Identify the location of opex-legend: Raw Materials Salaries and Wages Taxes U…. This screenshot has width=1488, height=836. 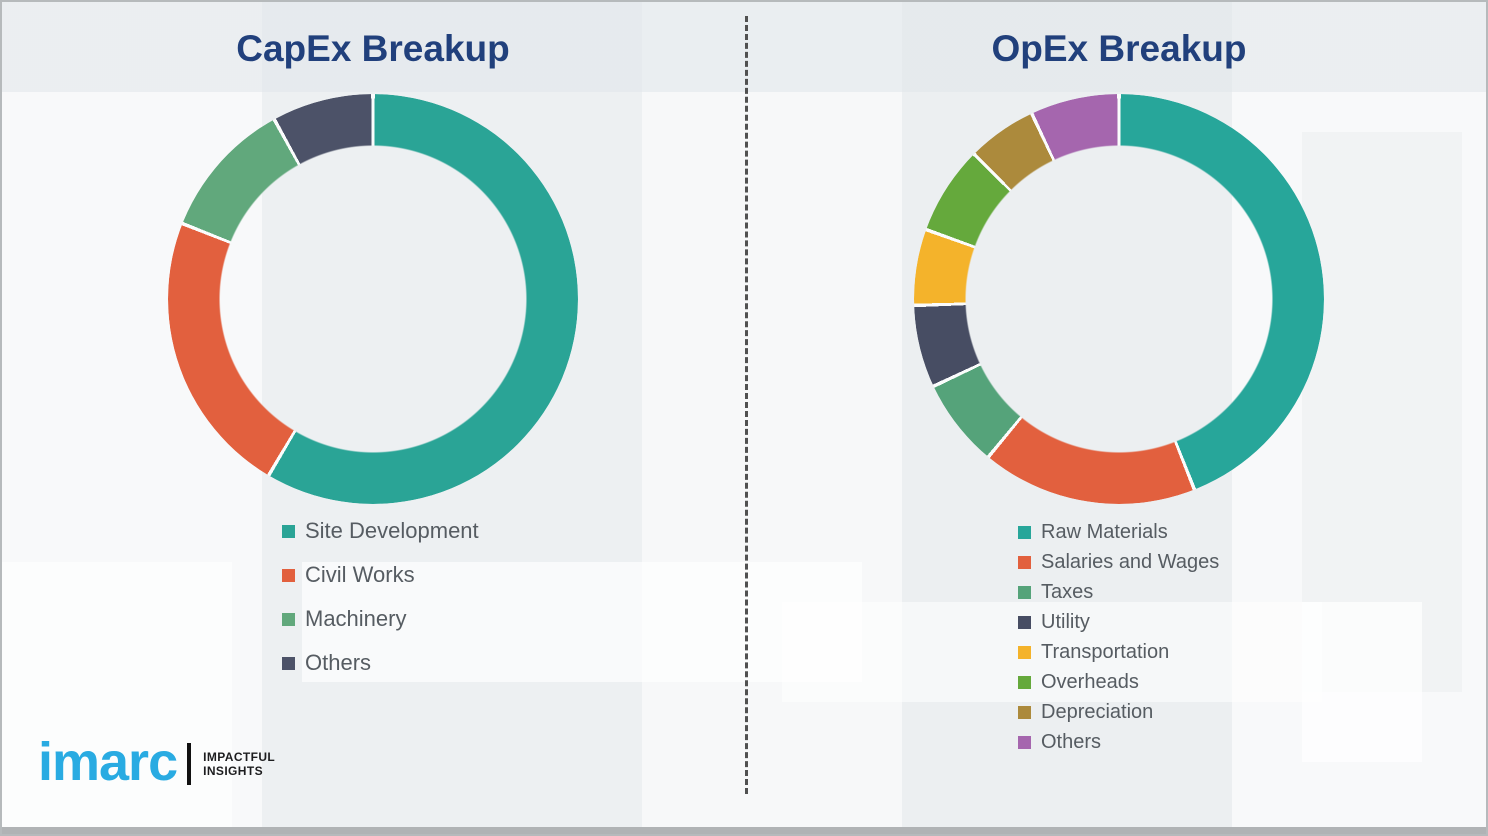
(1118, 637).